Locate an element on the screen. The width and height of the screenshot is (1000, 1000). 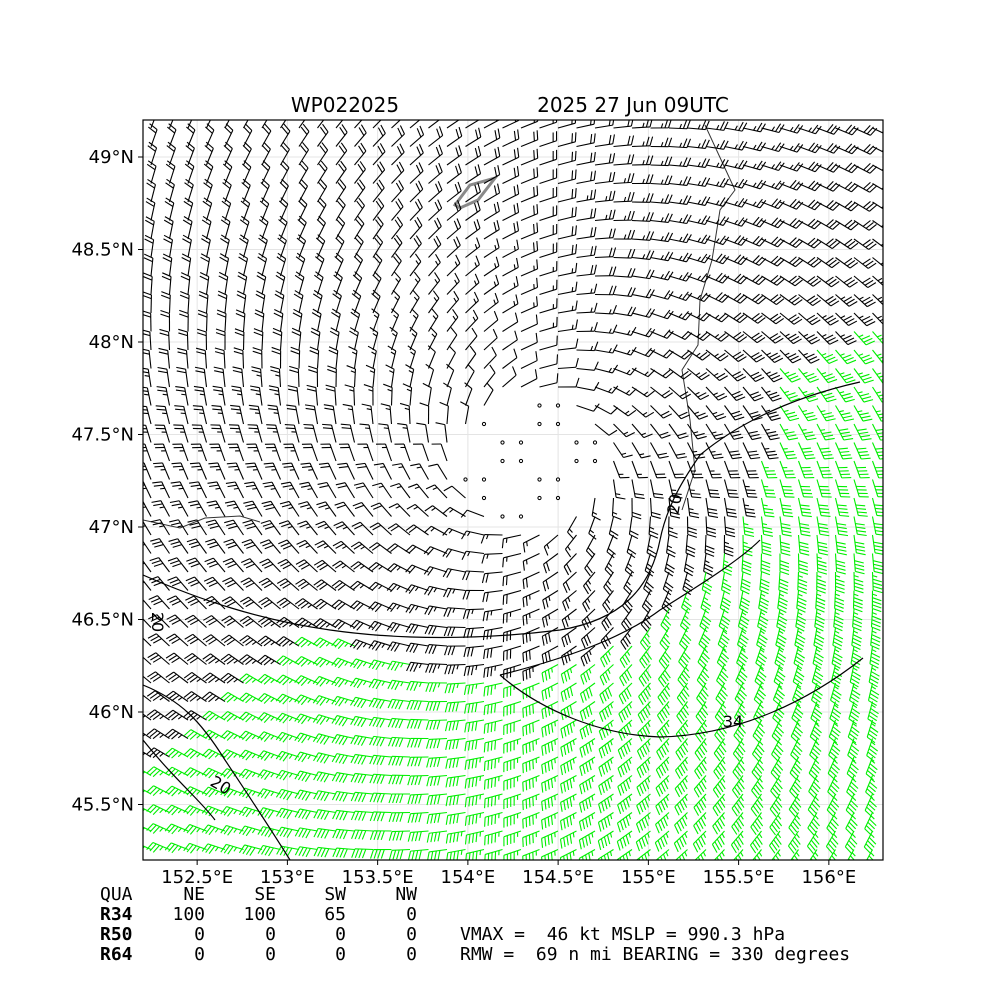
table-header-sw: SW is located at coordinates (335, 894).